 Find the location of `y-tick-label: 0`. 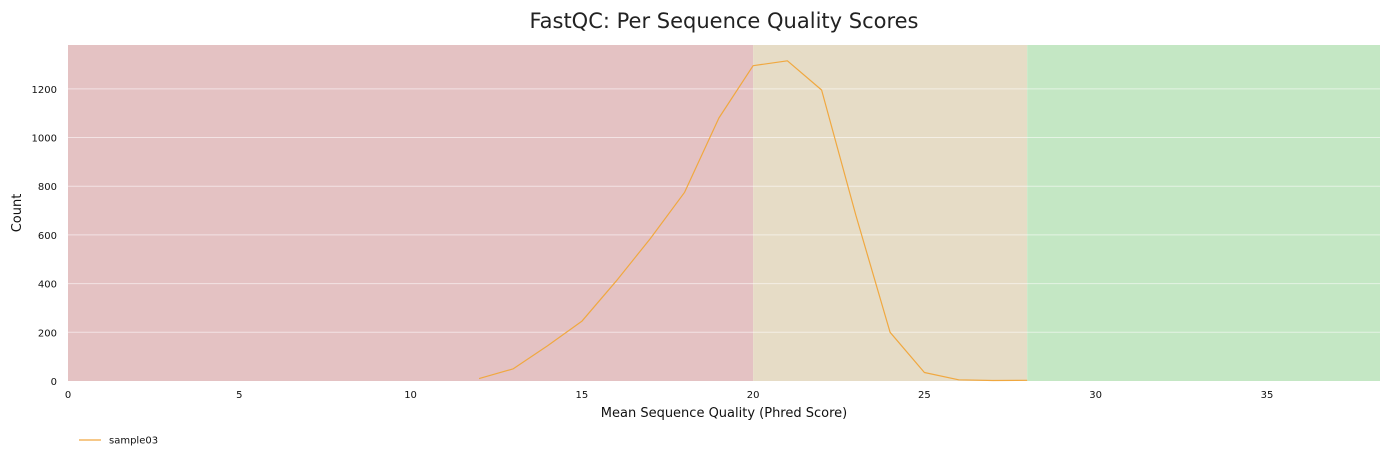

y-tick-label: 0 is located at coordinates (54, 382).